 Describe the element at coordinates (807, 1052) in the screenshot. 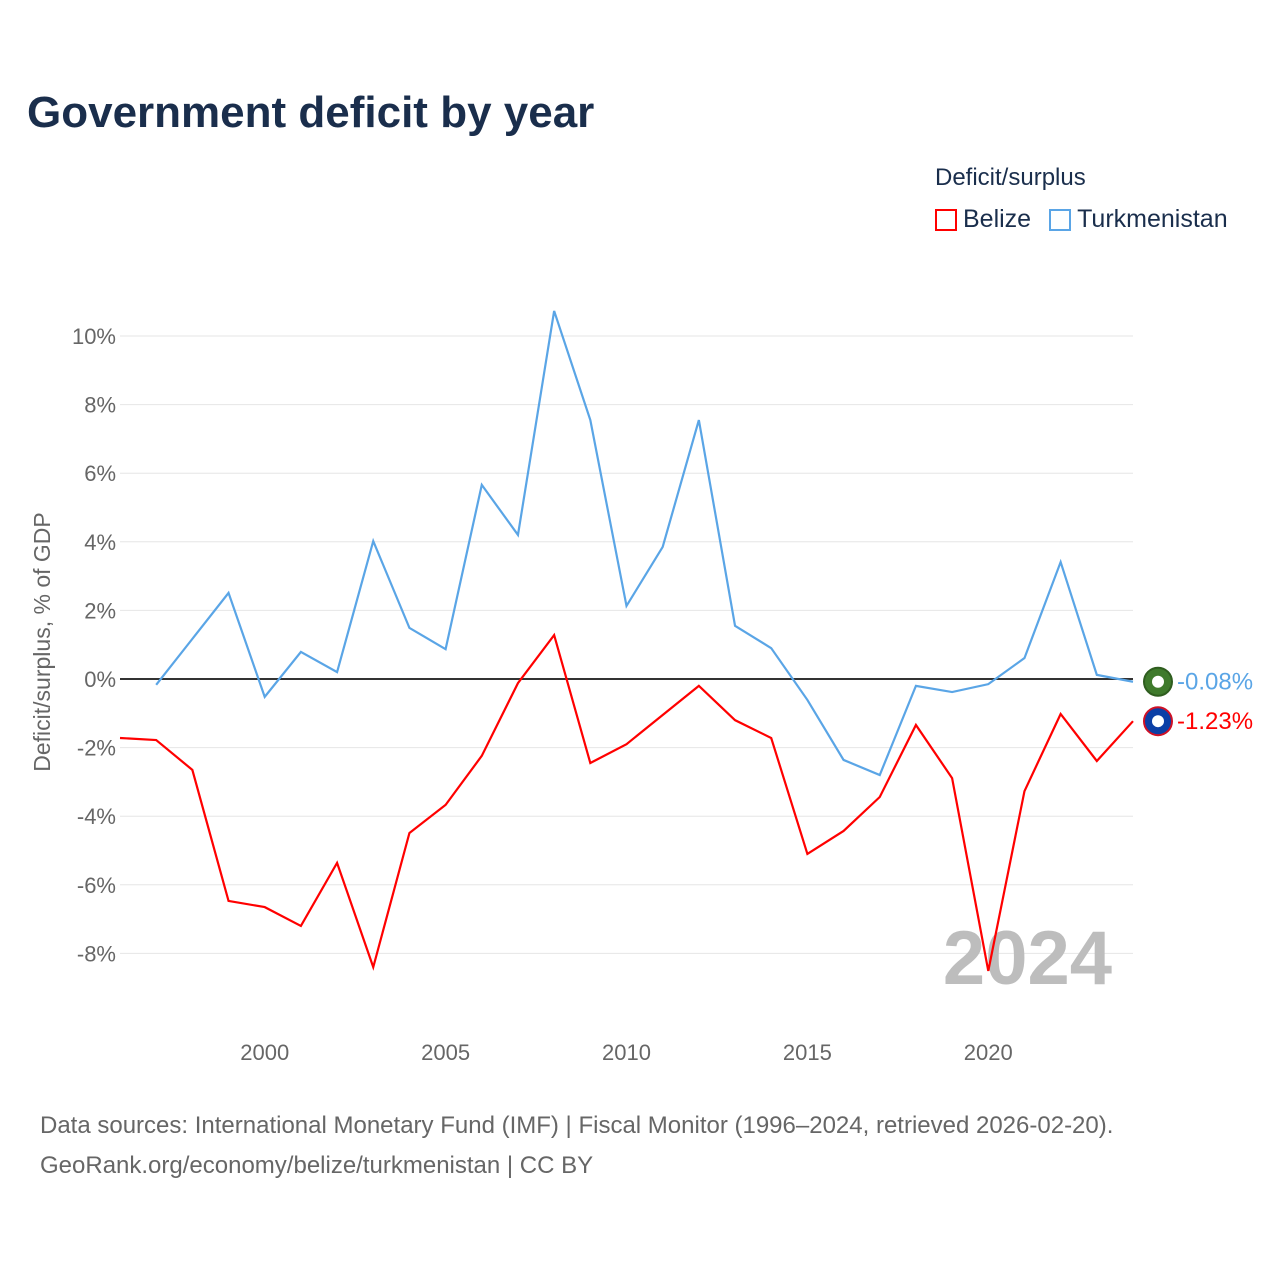

I see `x-tick-label: 2015` at that location.